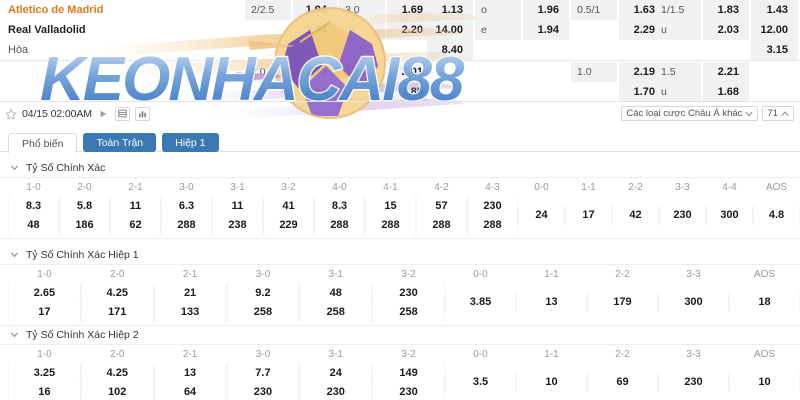 Image resolution: width=800 pixels, height=400 pixels. I want to click on odds-cell: 1/1.5, so click(678, 10).